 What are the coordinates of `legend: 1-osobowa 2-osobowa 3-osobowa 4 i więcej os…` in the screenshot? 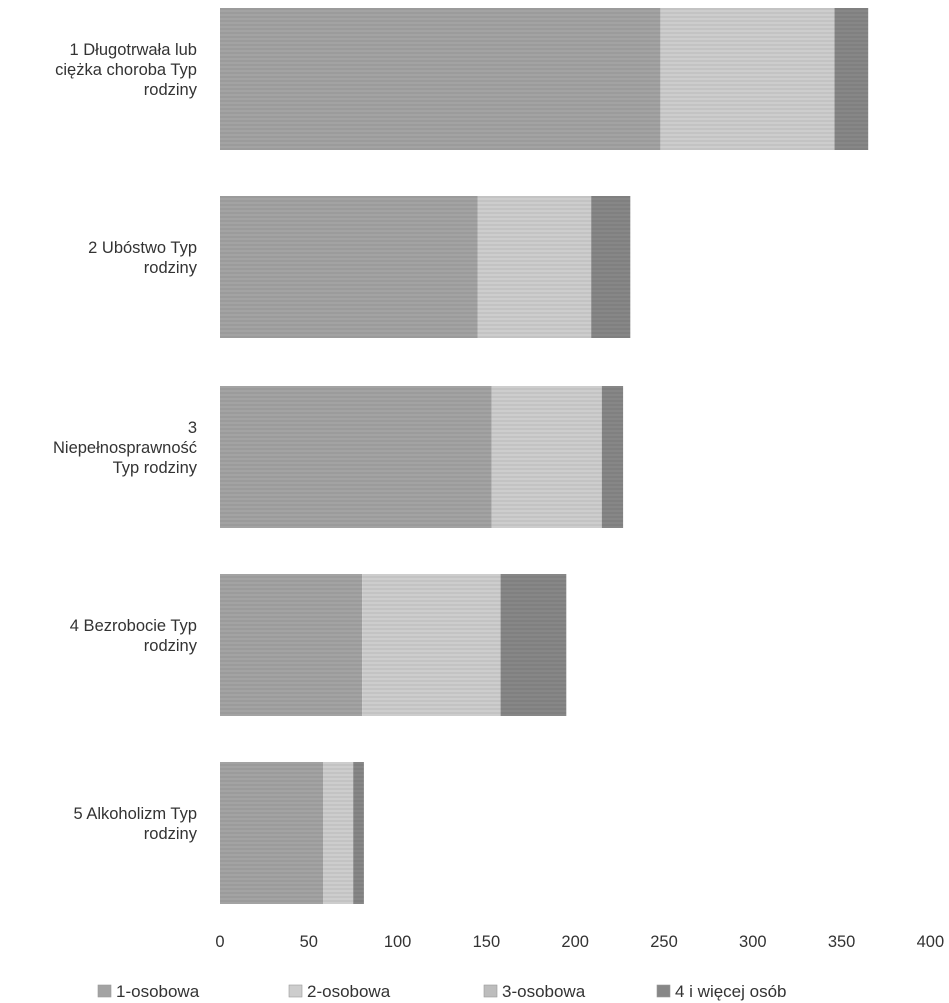 It's located at (442, 991).